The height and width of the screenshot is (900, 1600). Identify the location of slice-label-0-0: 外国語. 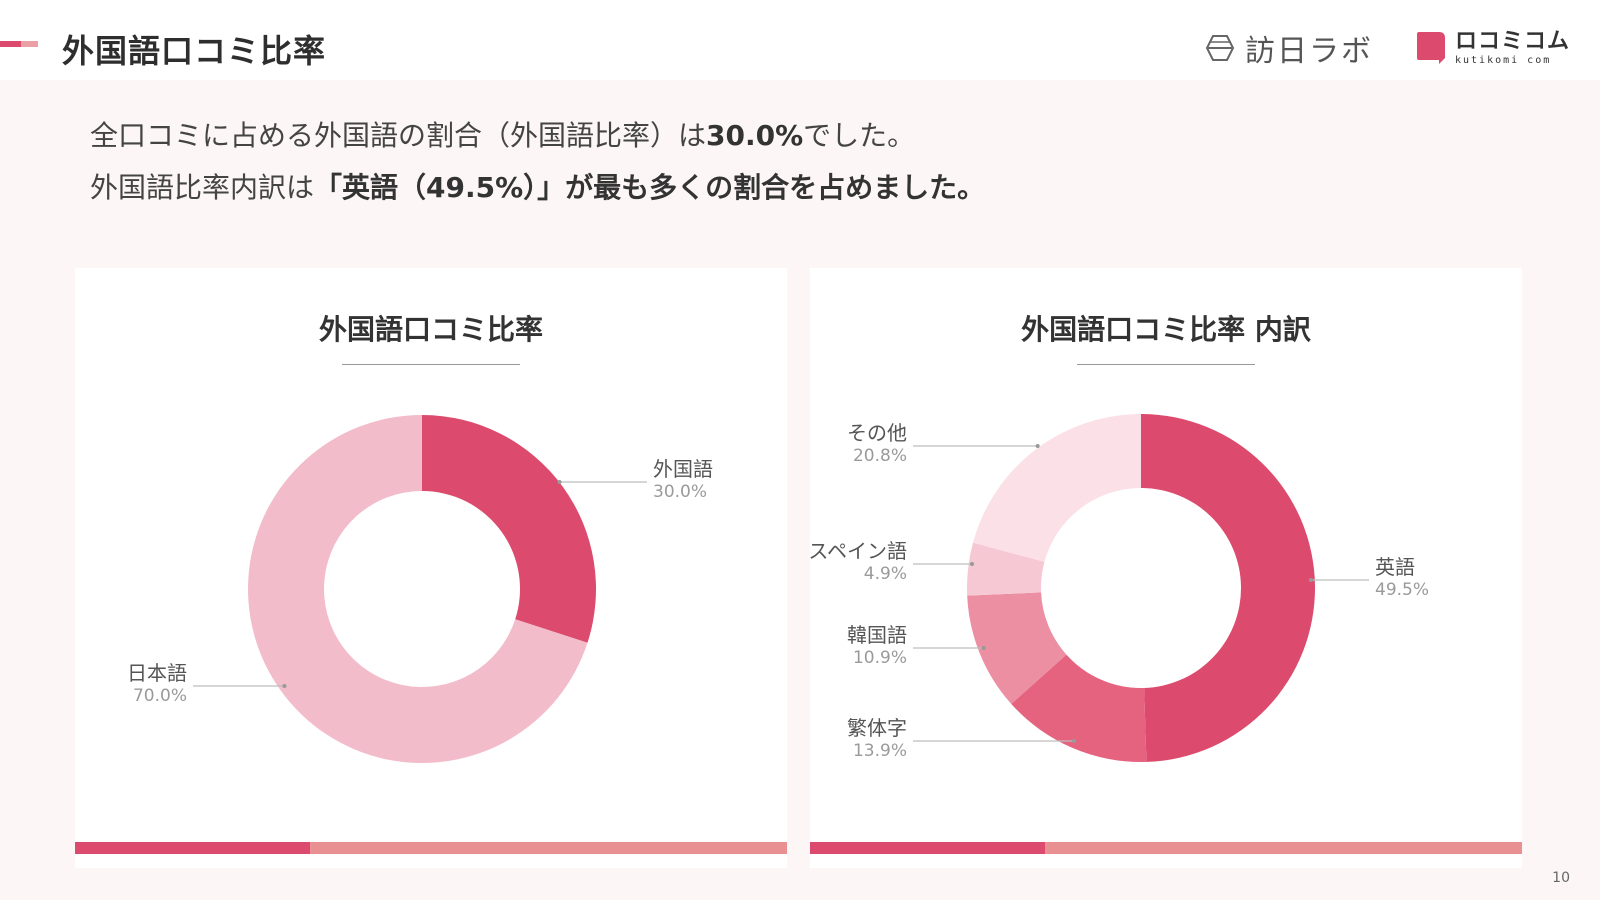
(683, 469).